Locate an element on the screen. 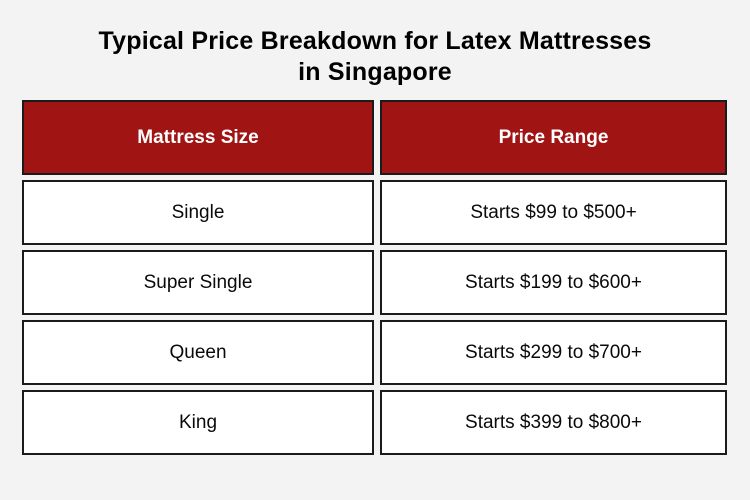 This screenshot has width=750, height=500. table-cell-size-super-single: Super Single is located at coordinates (198, 282).